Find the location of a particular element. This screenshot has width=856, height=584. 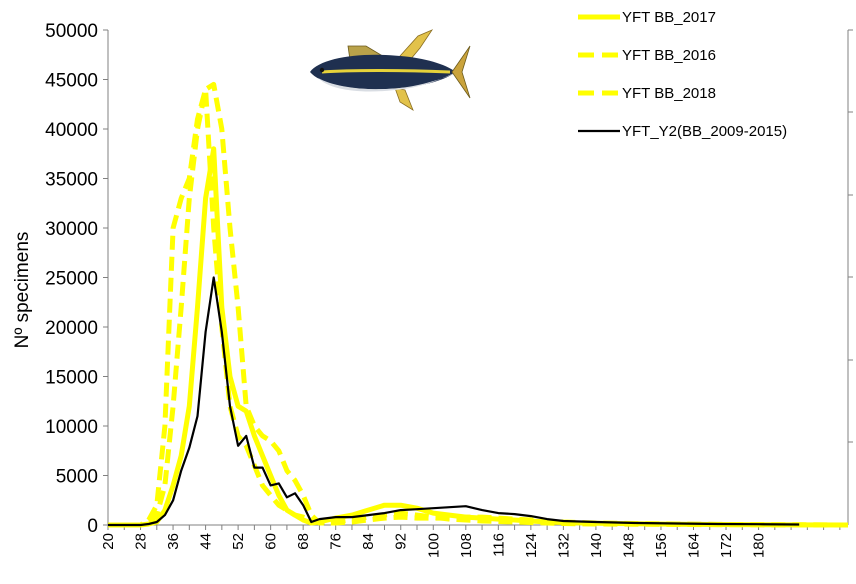

legend-label-0: YFT BB_2017 is located at coordinates (669, 17).